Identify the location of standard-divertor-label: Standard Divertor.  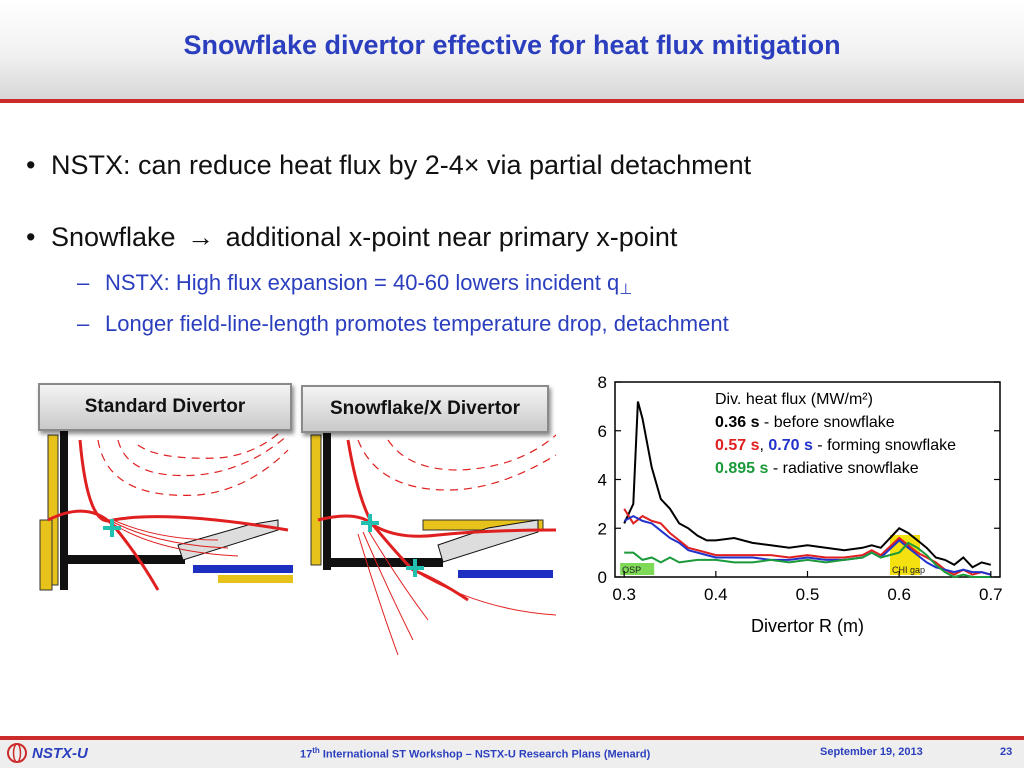
(165, 407).